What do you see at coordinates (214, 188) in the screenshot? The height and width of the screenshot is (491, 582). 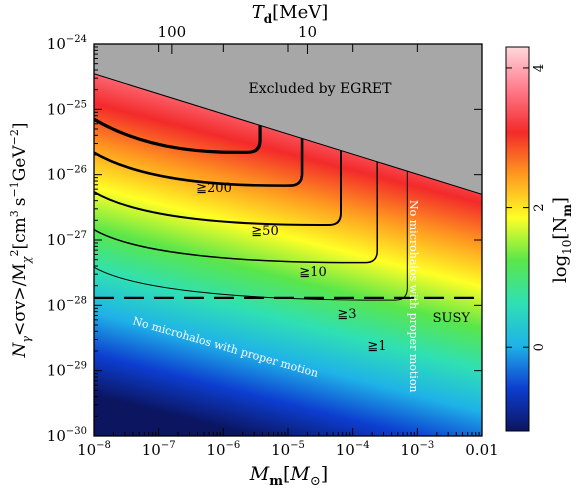 I see `contour-label: ≧200` at bounding box center [214, 188].